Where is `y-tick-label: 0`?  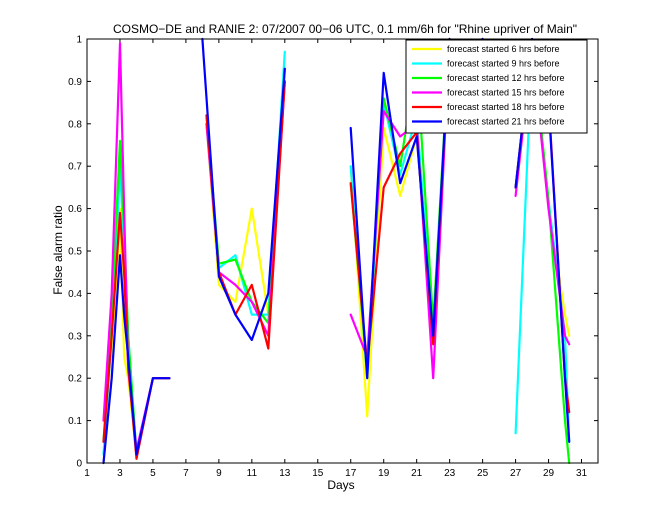
y-tick-label: 0 is located at coordinates (79, 464).